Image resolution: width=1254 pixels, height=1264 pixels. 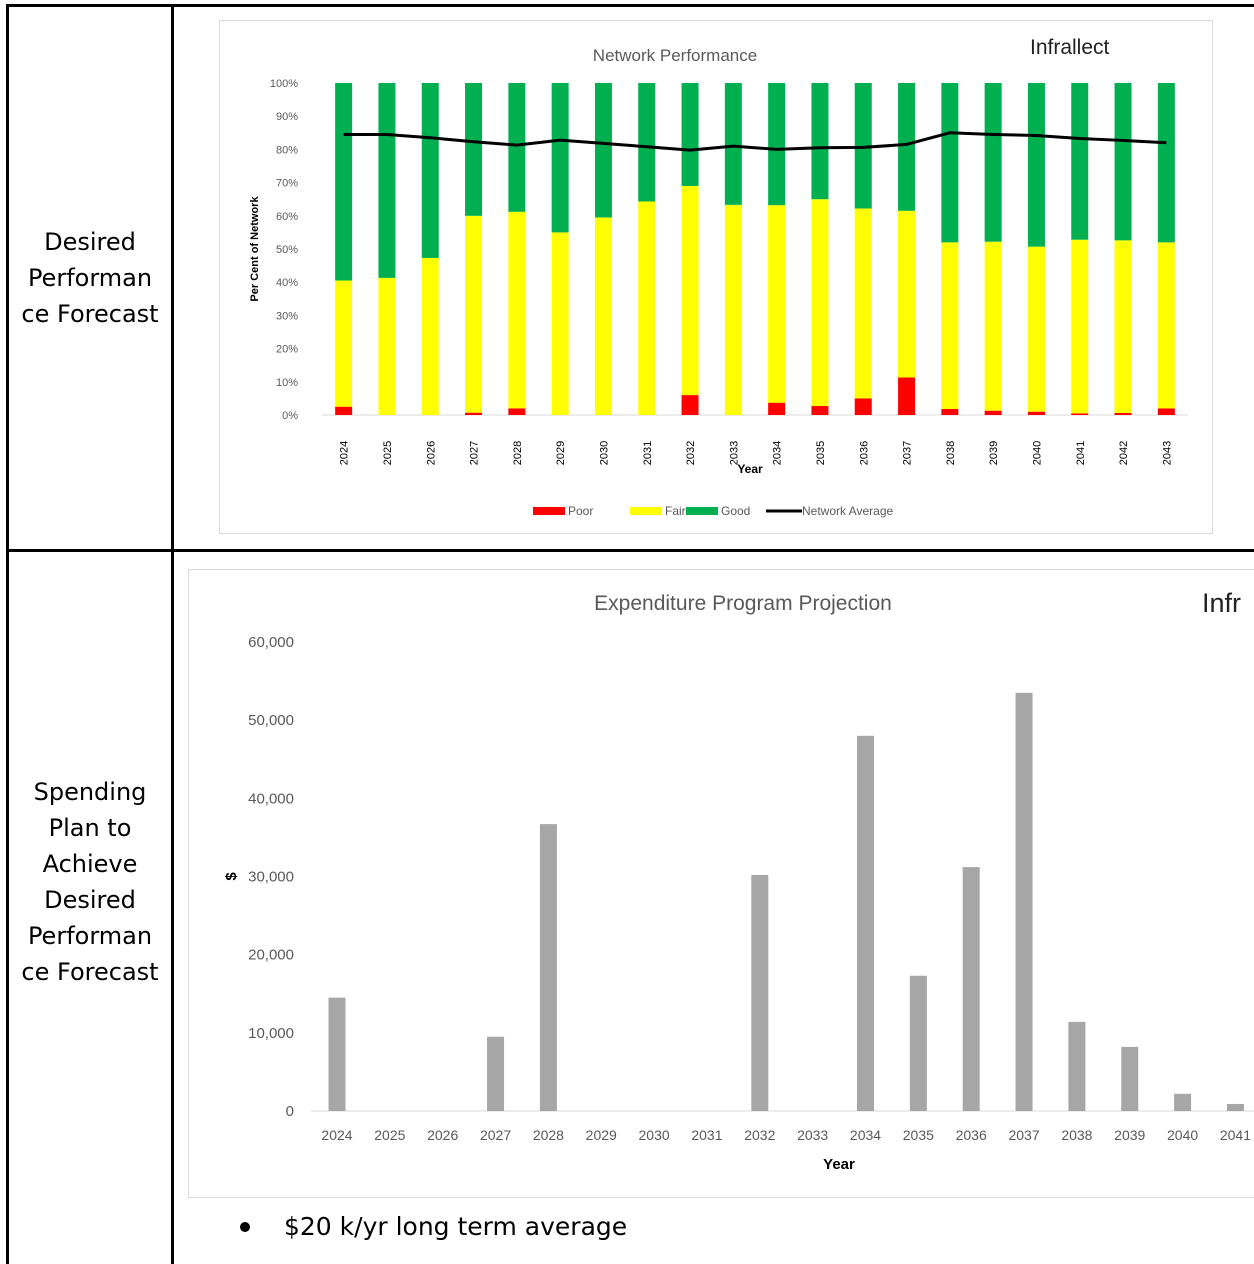 I want to click on y-tick-label: 10%, so click(x=287, y=383).